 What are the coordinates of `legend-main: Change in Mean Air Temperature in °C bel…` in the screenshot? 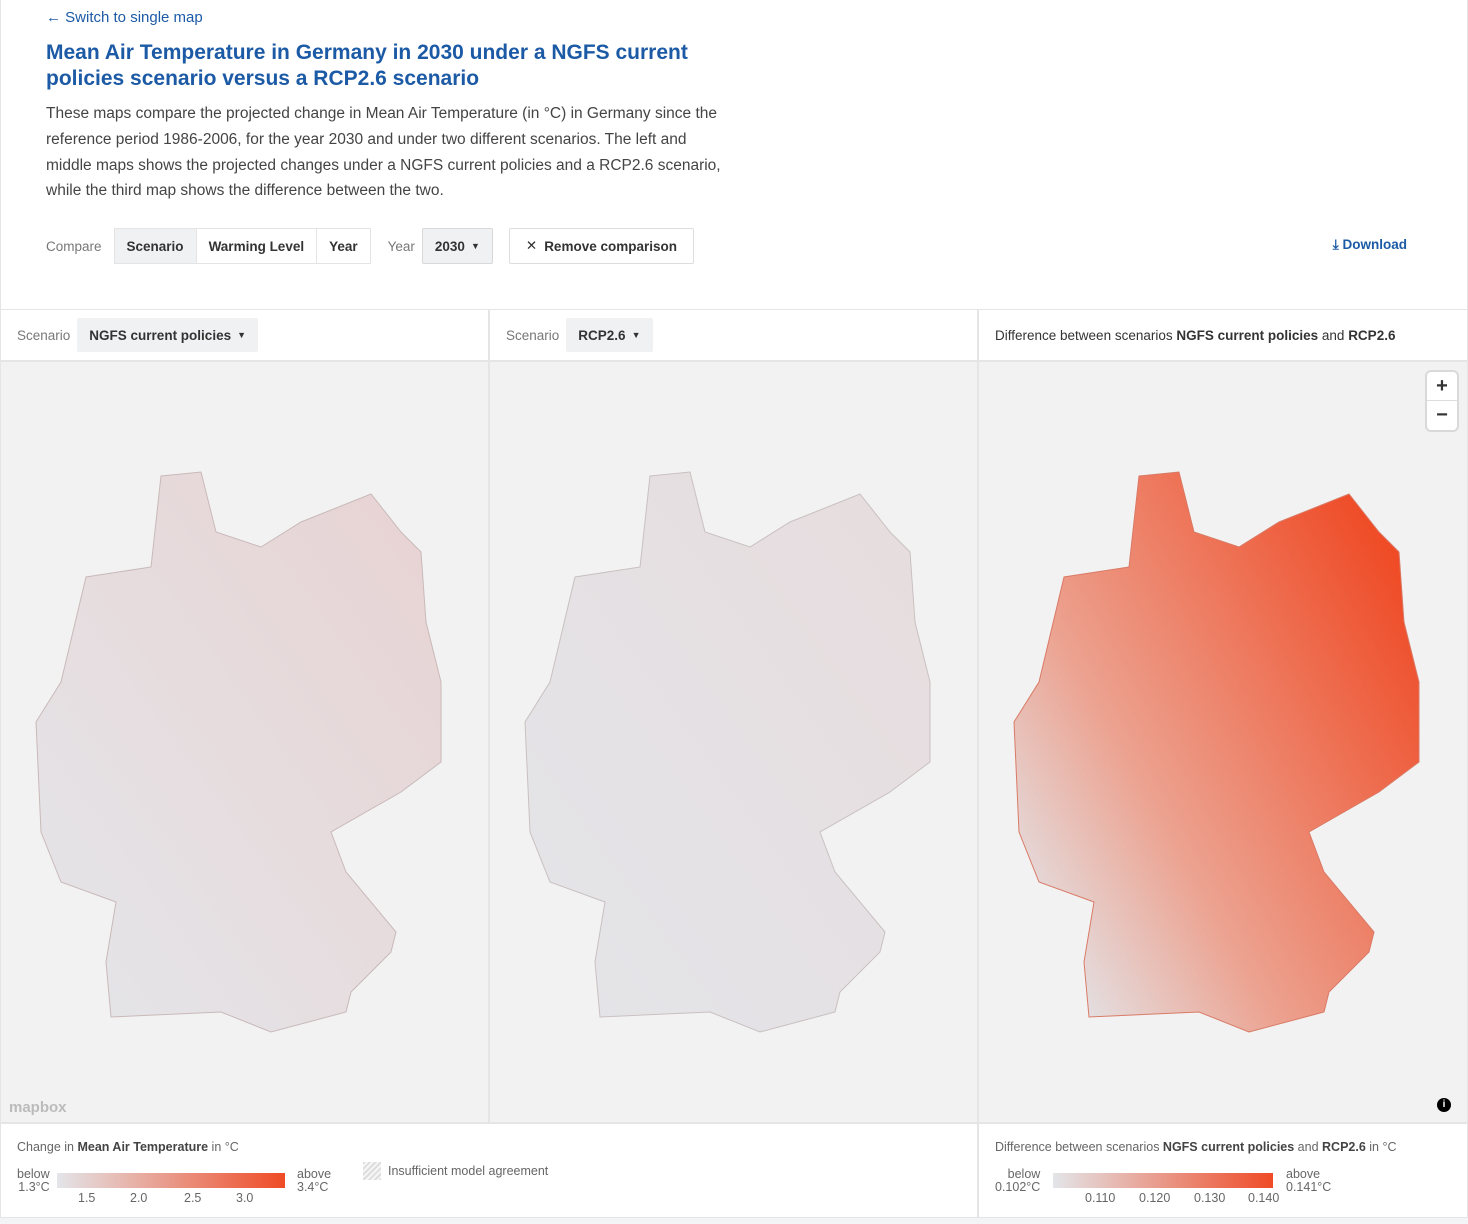 It's located at (489, 1170).